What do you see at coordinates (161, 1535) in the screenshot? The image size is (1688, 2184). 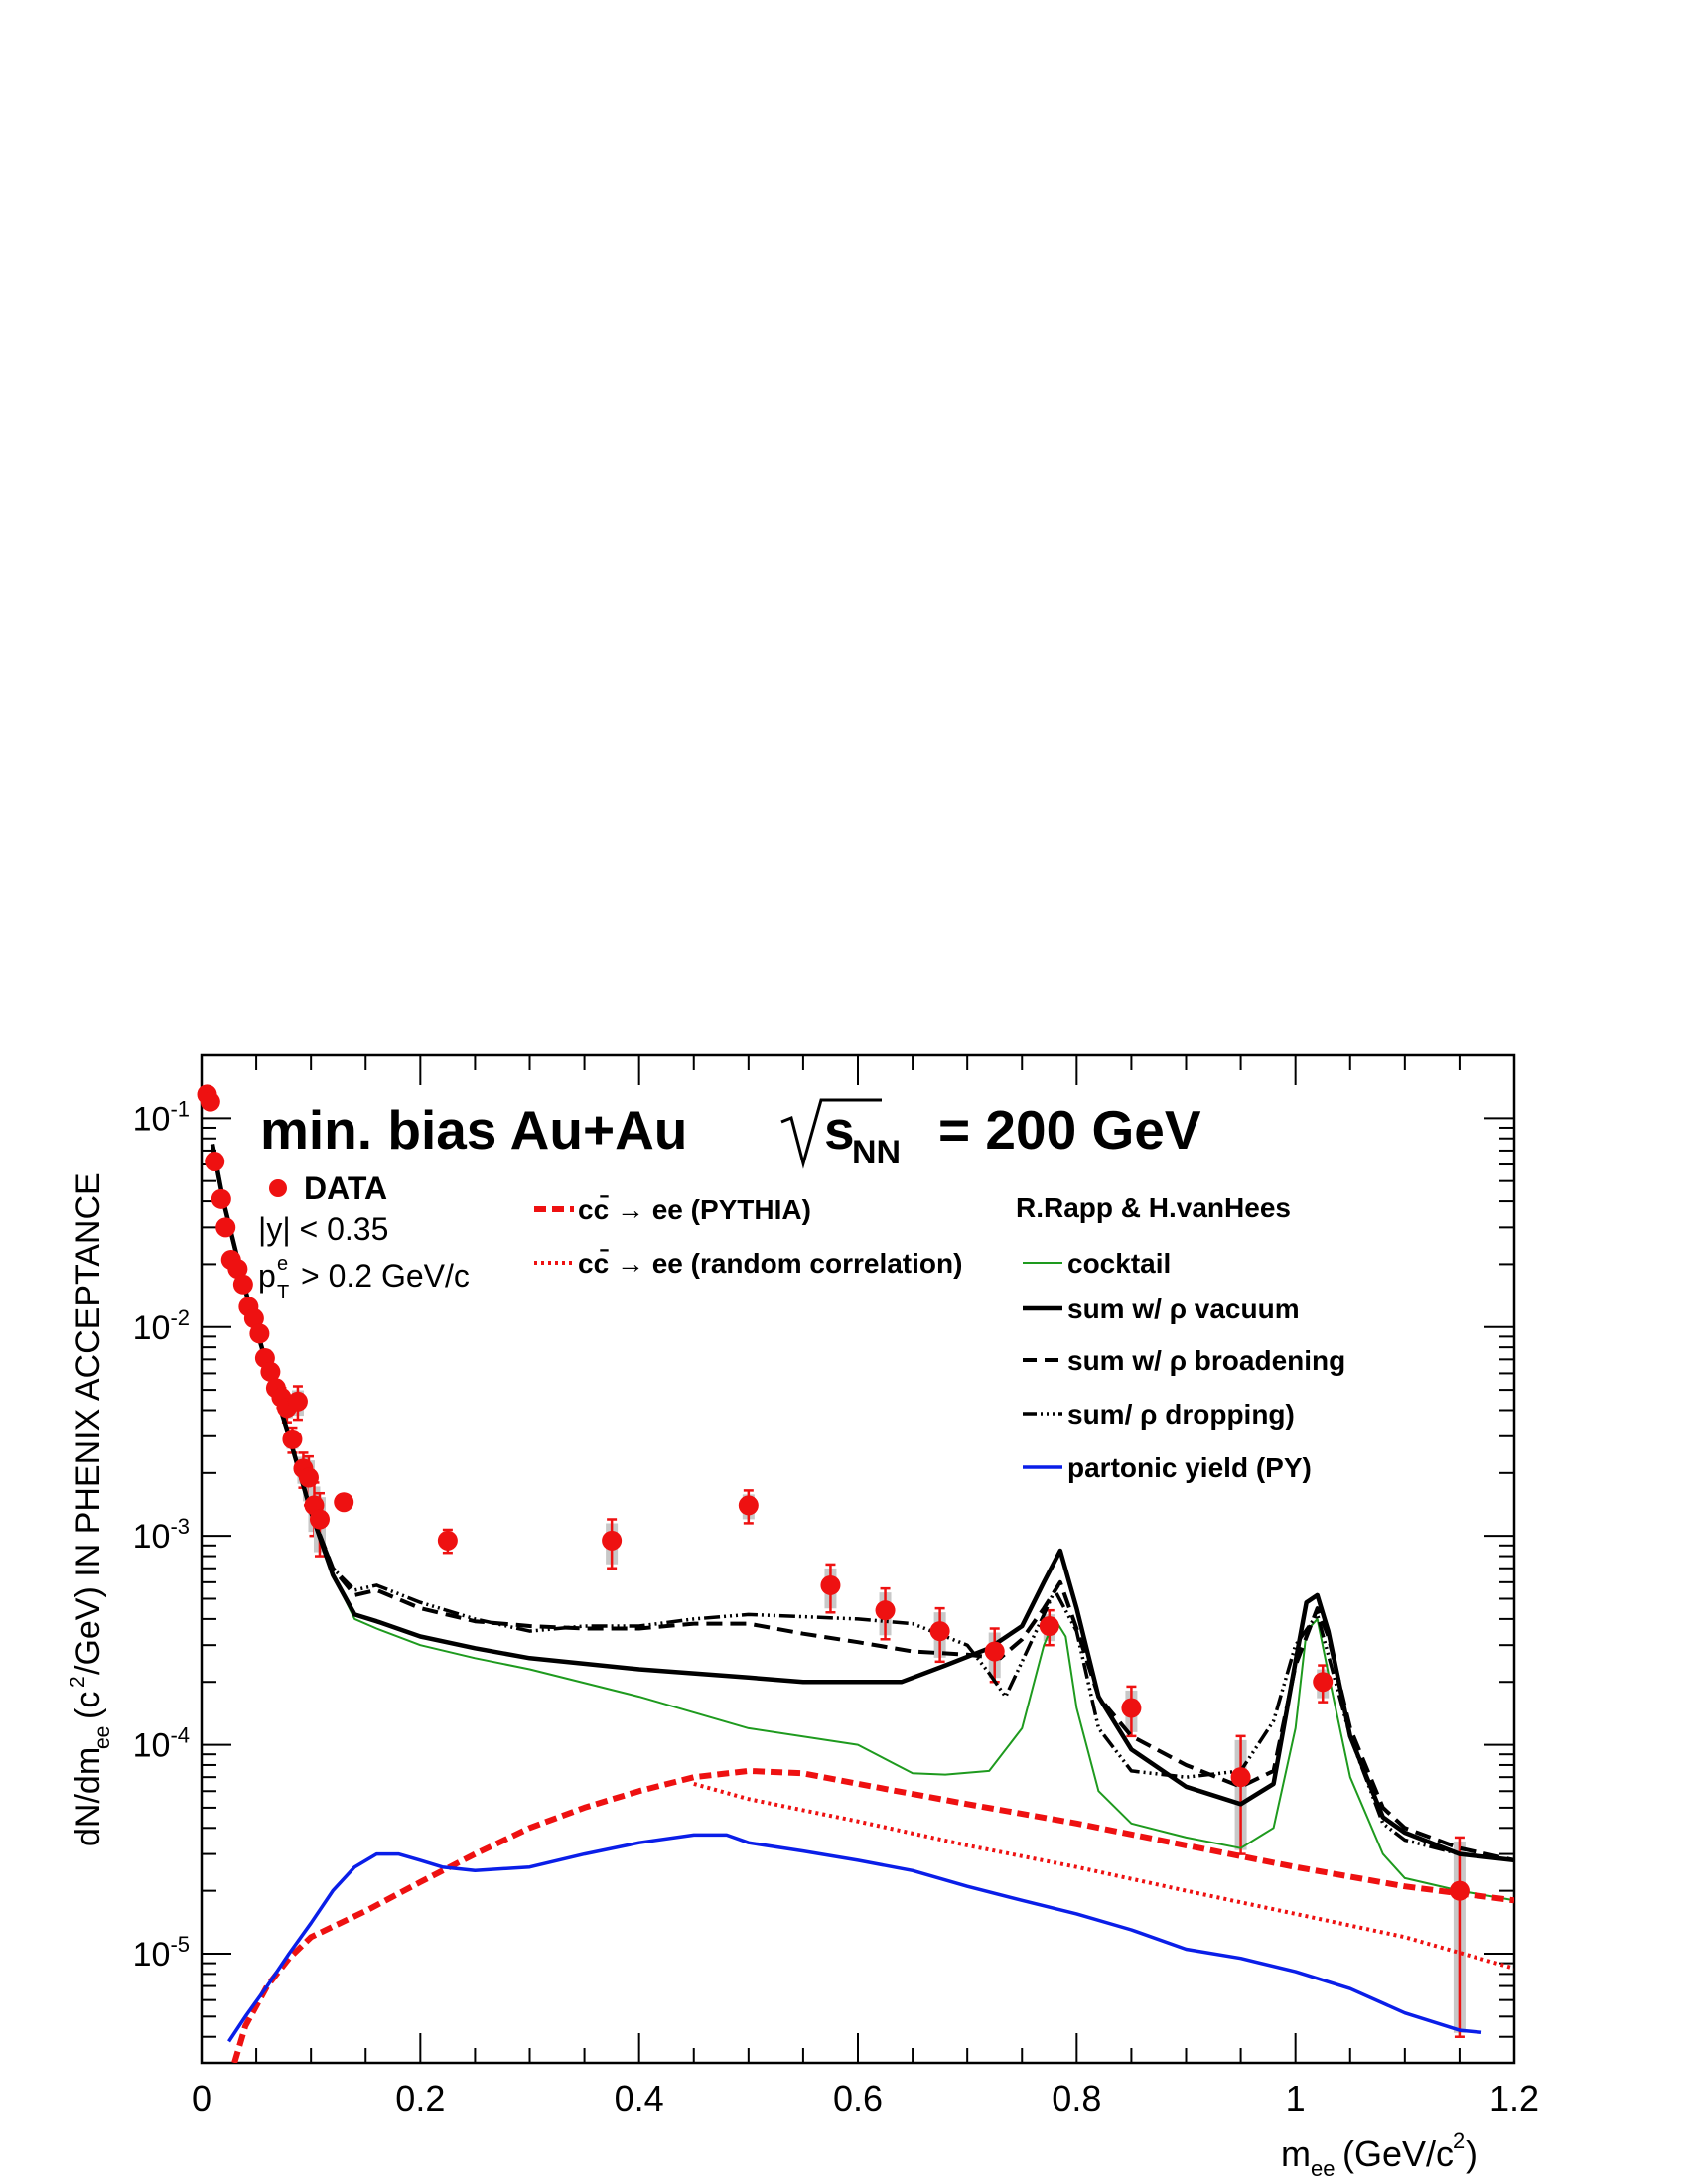 I see `y-tick-label: 10⁻³` at bounding box center [161, 1535].